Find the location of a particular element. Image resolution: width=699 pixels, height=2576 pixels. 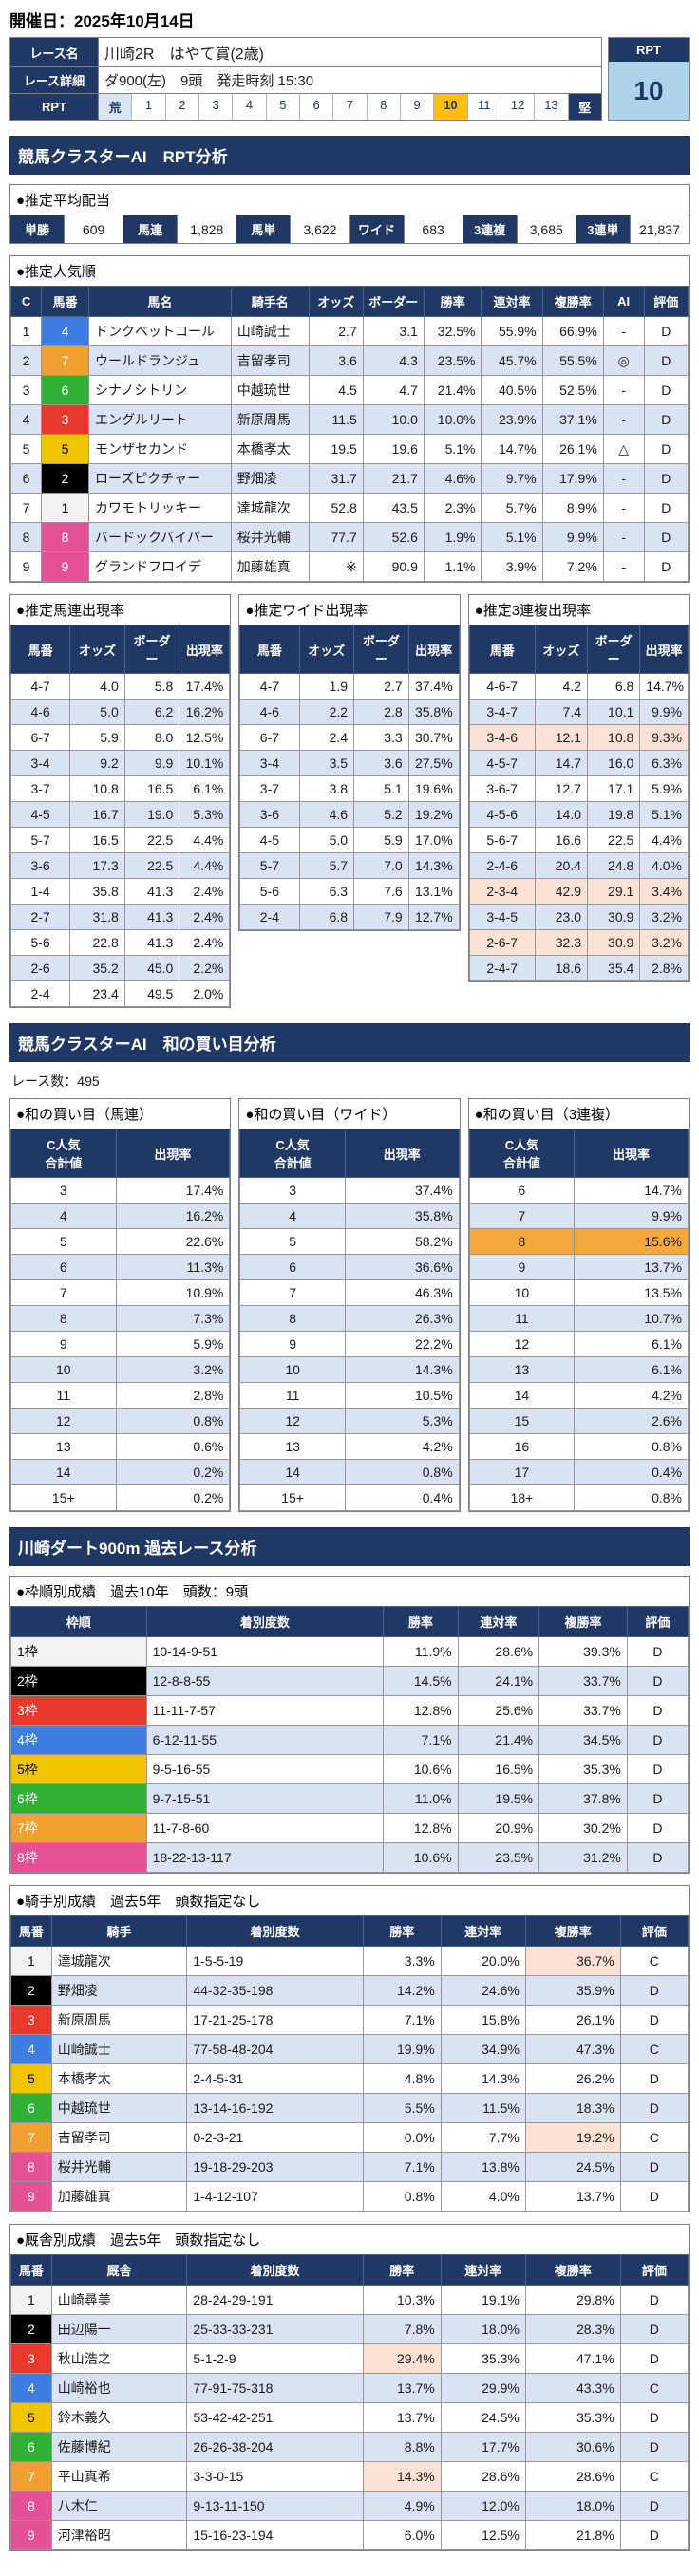

cell-combo: 4-6-7 is located at coordinates (502, 687).